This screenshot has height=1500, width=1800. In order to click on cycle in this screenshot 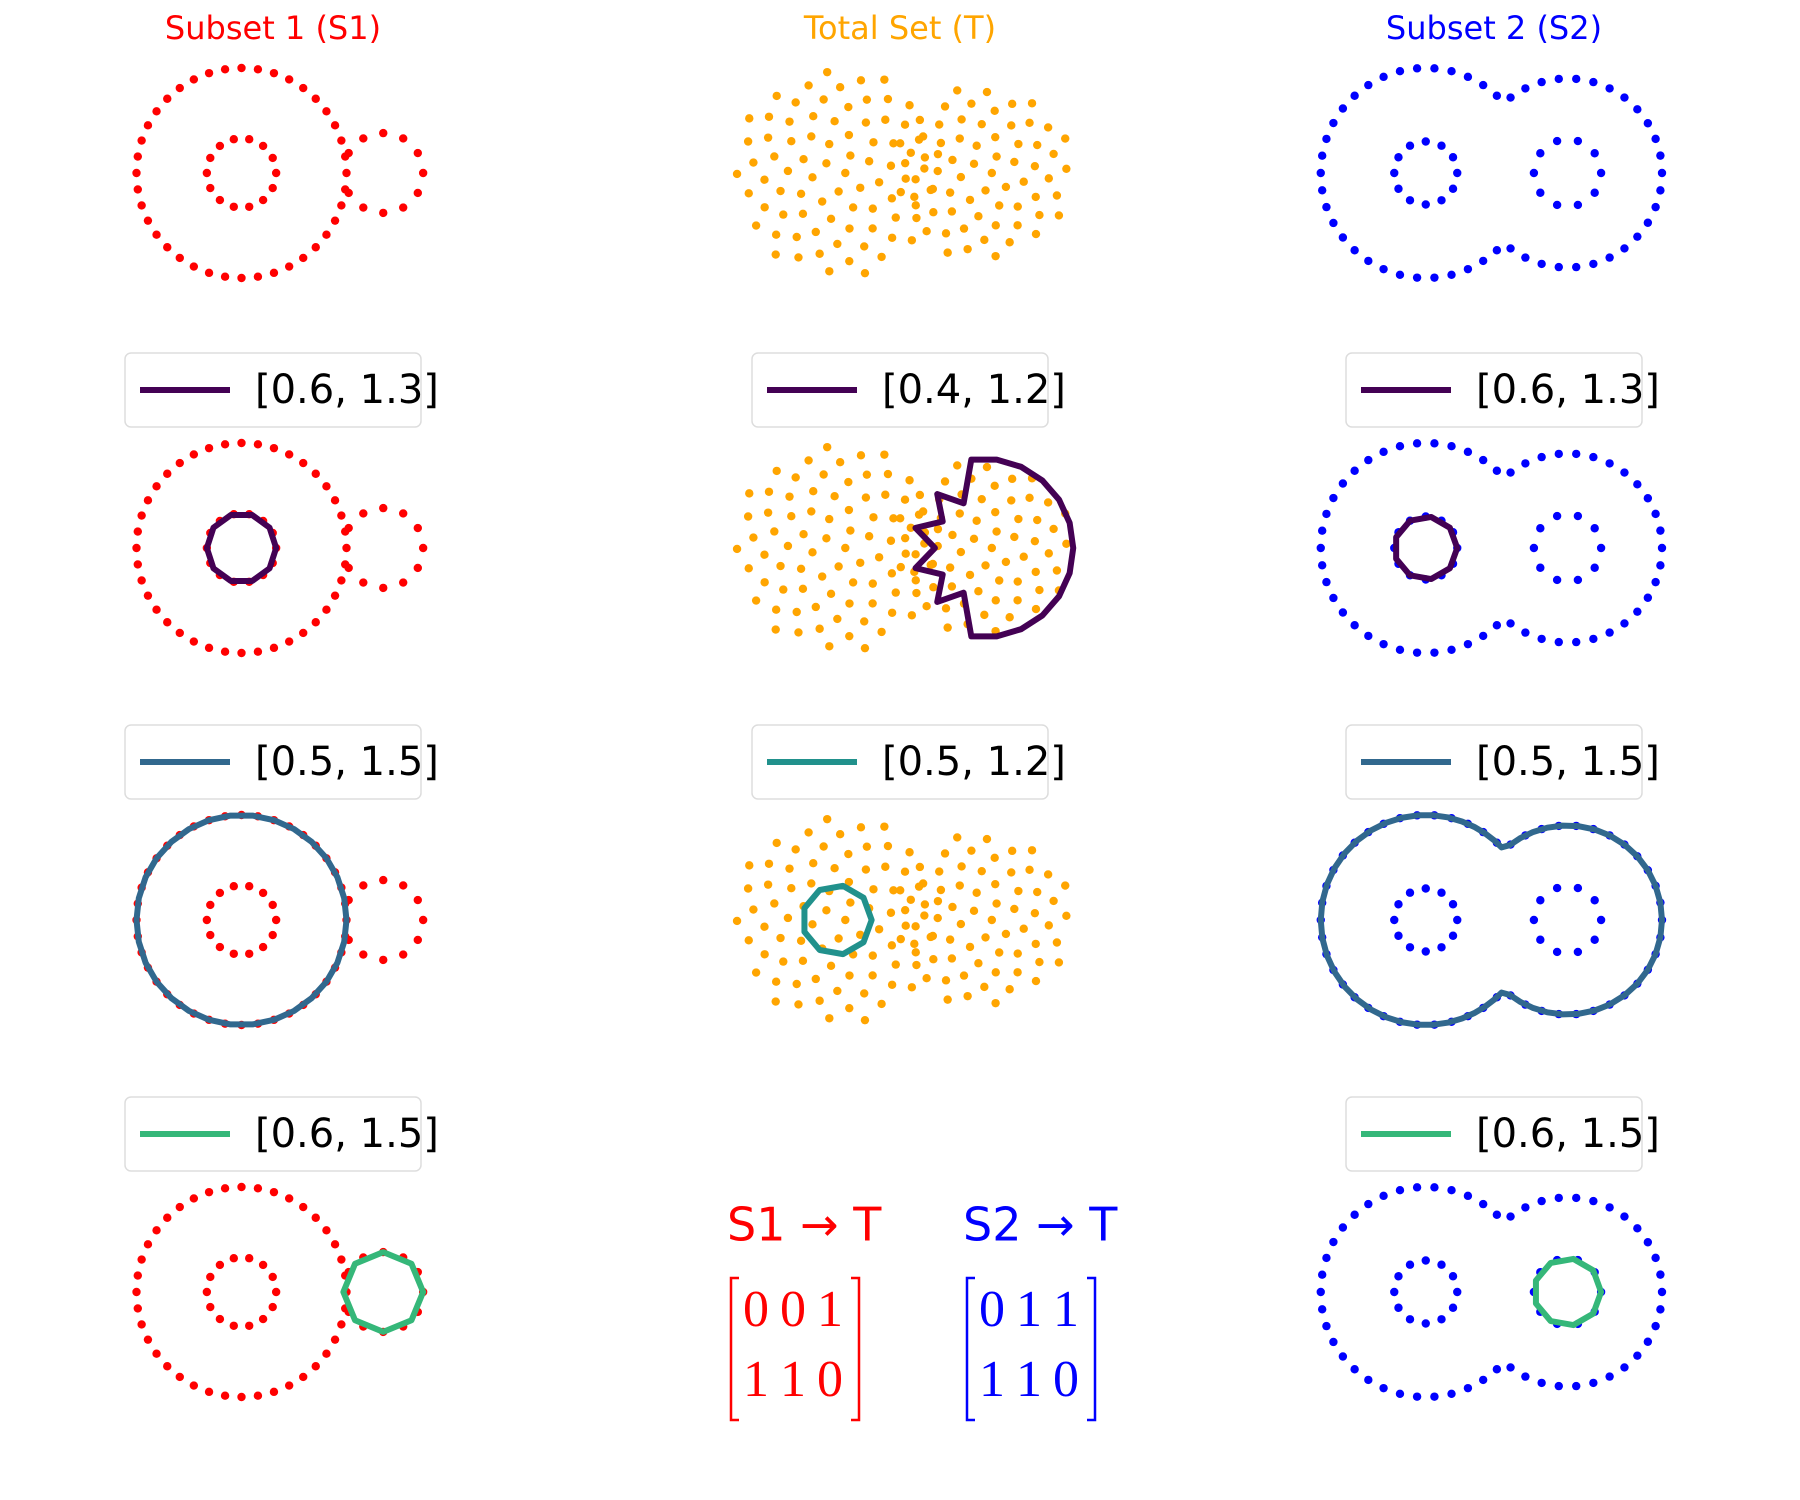, I will do `click(1568, 1292)`.